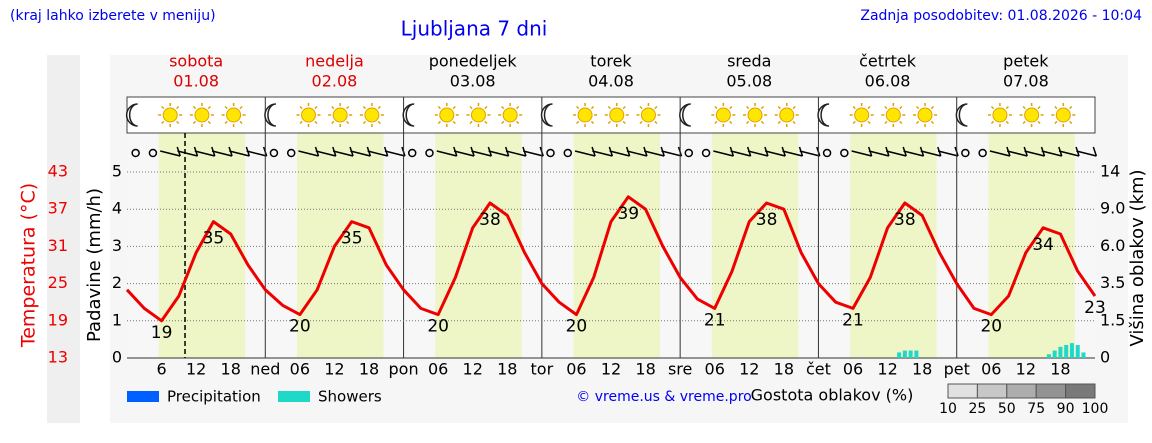 The width and height of the screenshot is (1152, 443). Describe the element at coordinates (143, 396) in the screenshot. I see `legend-swatch` at that location.